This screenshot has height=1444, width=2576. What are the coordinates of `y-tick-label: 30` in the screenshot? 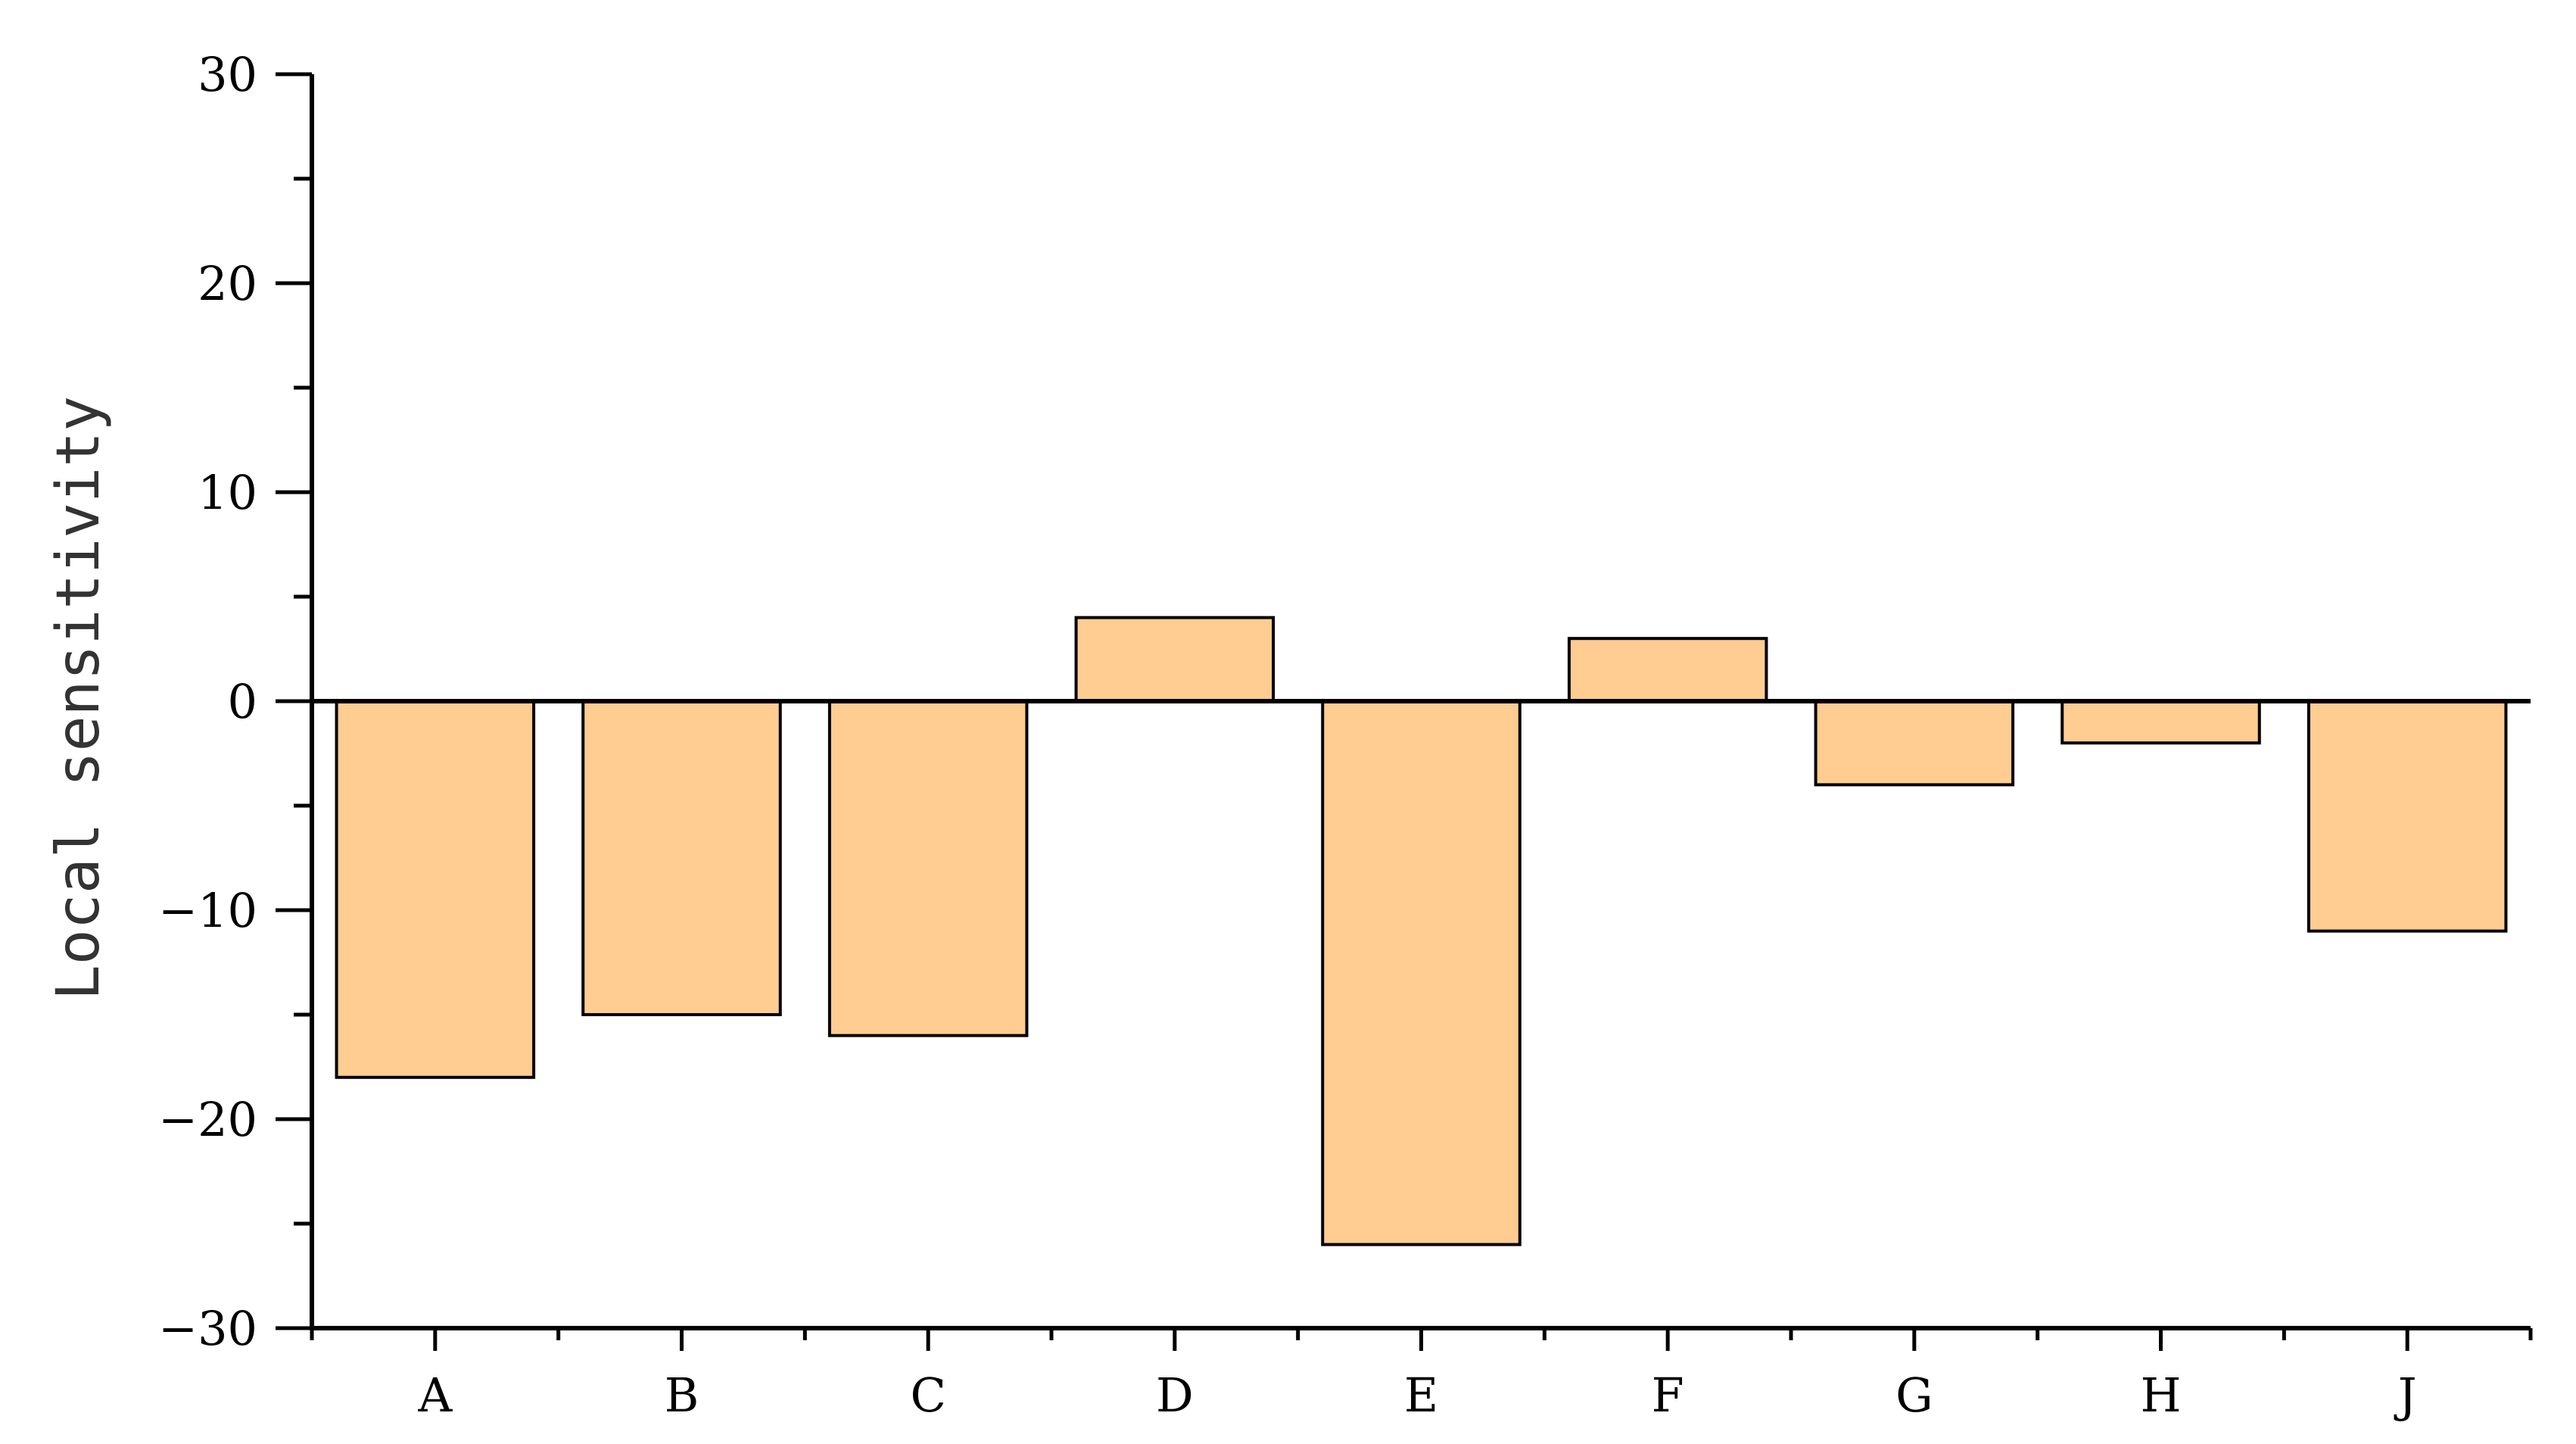 It's located at (227, 74).